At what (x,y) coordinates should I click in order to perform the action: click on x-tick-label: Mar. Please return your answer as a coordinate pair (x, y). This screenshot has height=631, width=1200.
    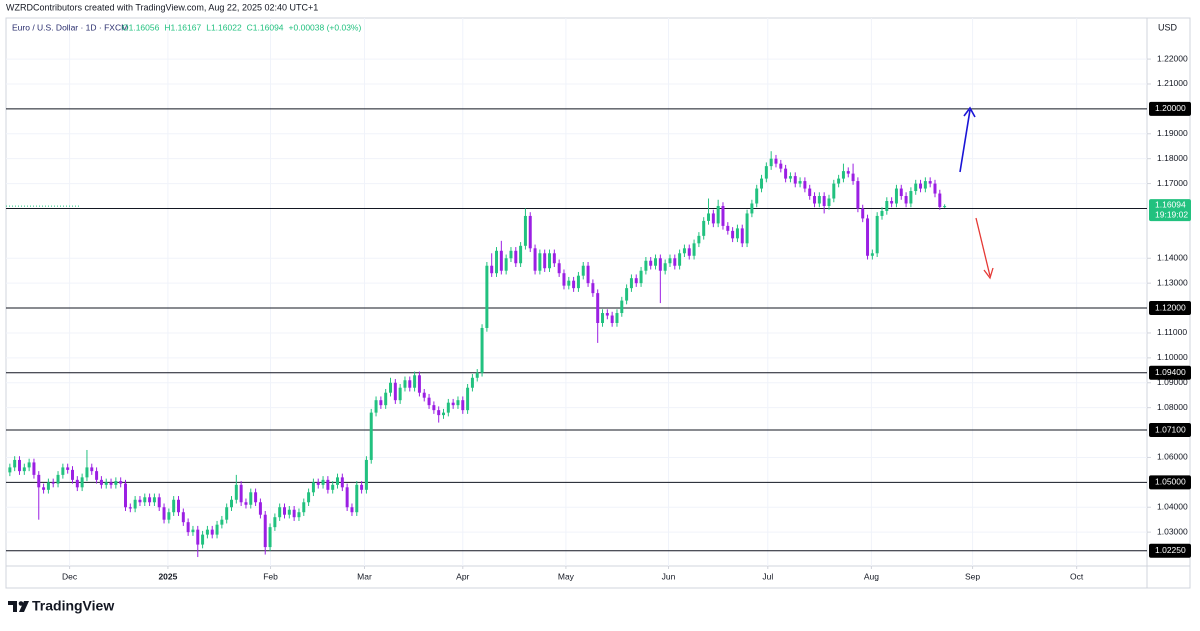
    Looking at the image, I should click on (364, 576).